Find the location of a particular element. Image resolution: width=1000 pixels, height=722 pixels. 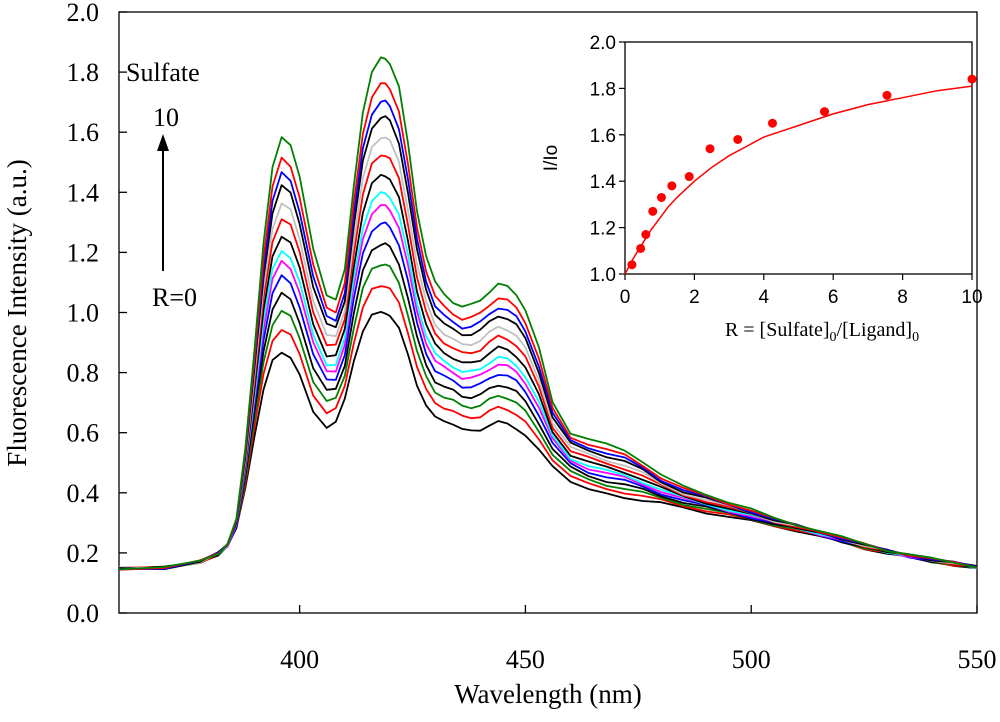

inset-y-tick-label: 1.8 is located at coordinates (603, 89).